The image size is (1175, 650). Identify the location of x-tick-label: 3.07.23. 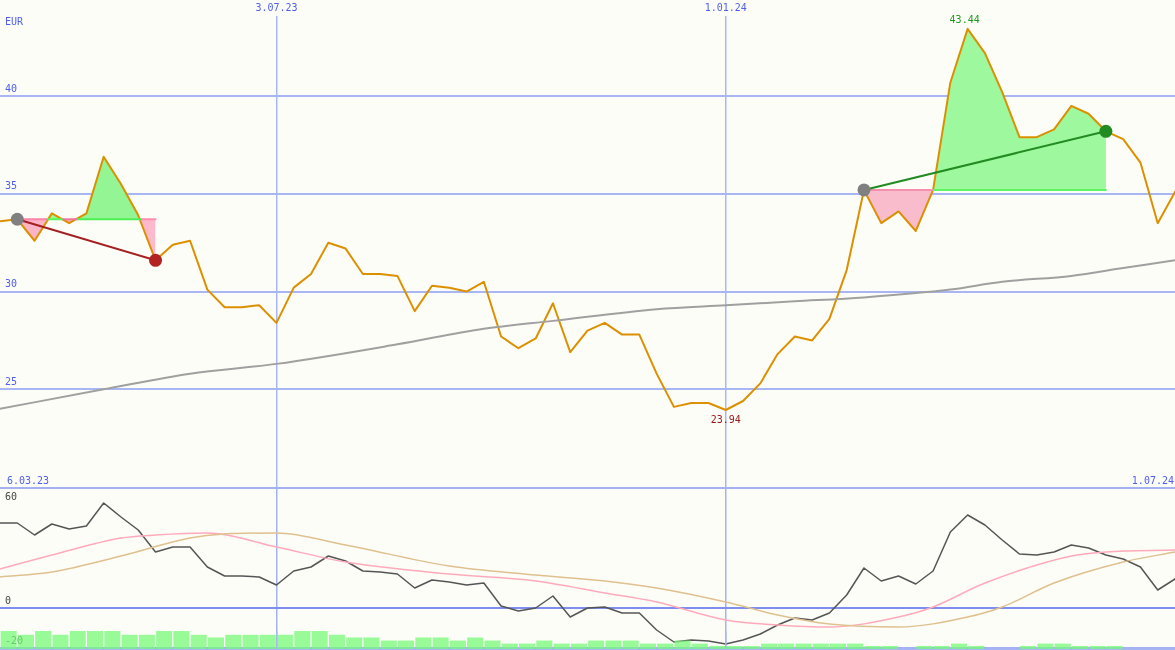
(276, 7).